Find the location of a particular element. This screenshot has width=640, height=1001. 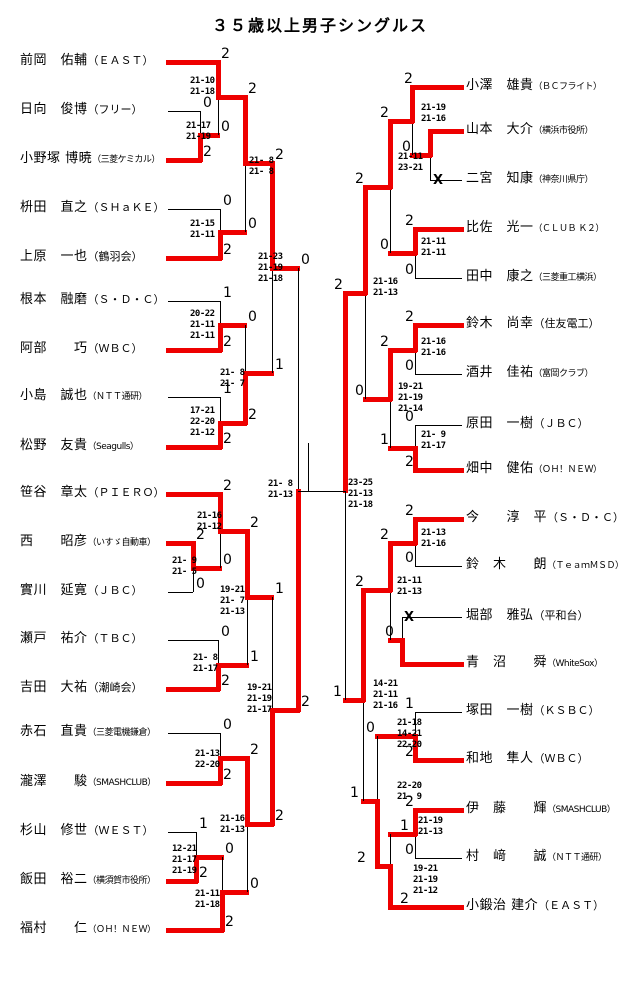

player-team: （鶴羽会） is located at coordinates (115, 256).